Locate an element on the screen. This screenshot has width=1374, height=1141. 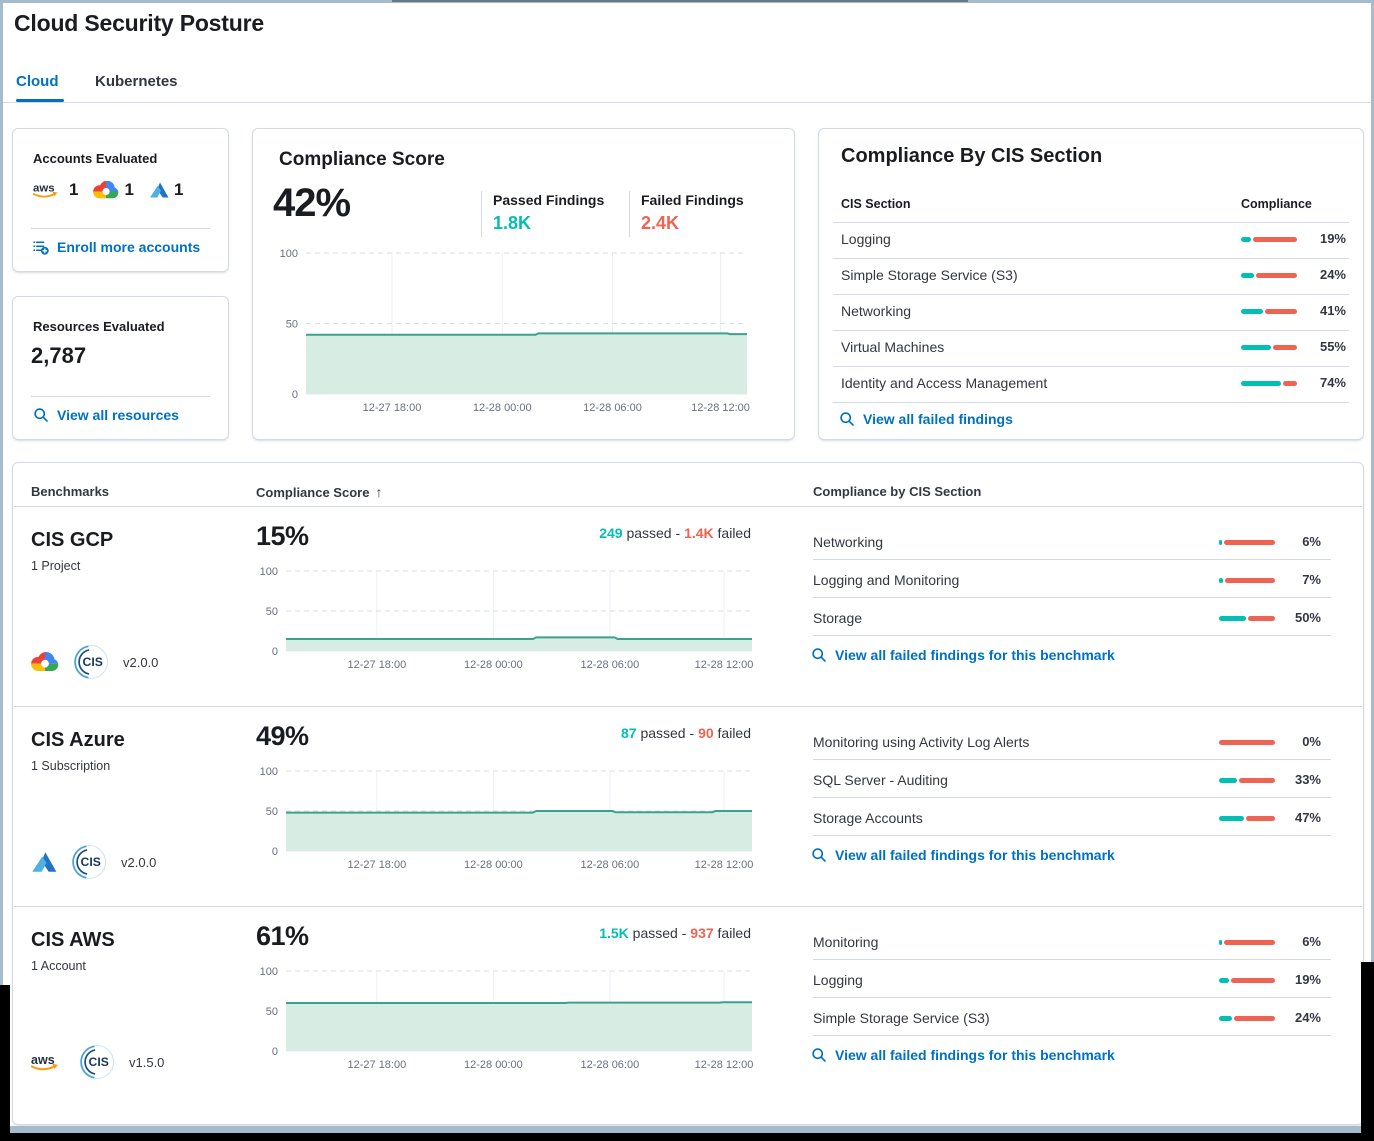
failed-findings-label: Failed Findings is located at coordinates (692, 200).